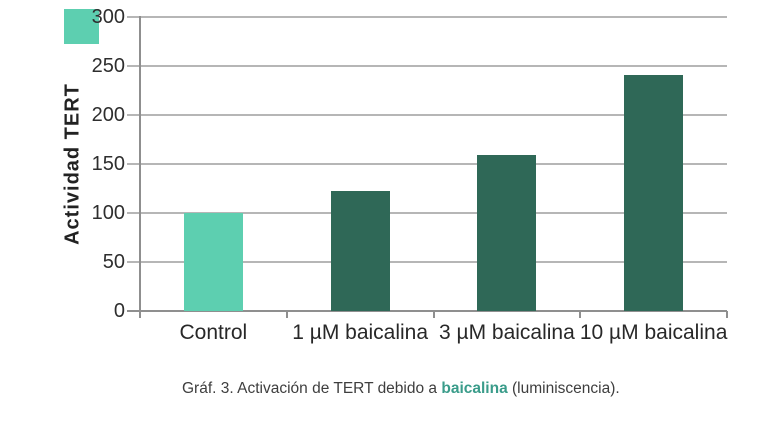 The width and height of the screenshot is (768, 421). Describe the element at coordinates (81, 26) in the screenshot. I see `decorative-mint-square` at that location.